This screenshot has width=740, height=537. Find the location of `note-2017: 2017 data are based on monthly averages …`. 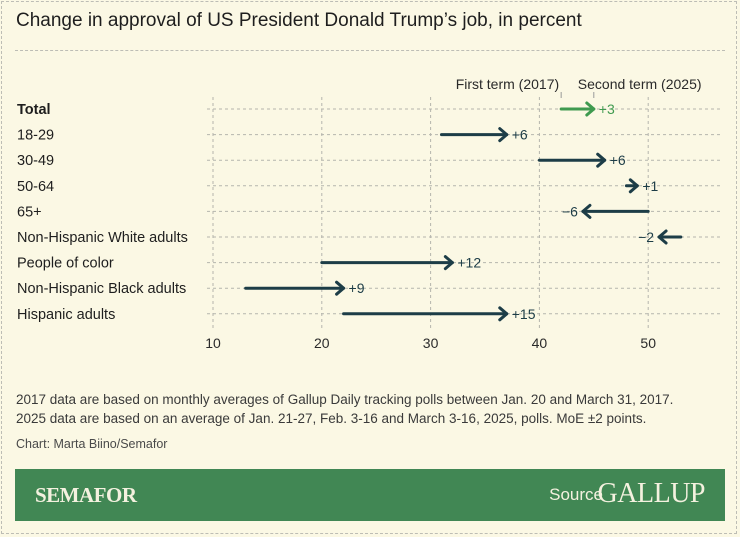

note-2017: 2017 data are based on monthly averages … is located at coordinates (345, 399).